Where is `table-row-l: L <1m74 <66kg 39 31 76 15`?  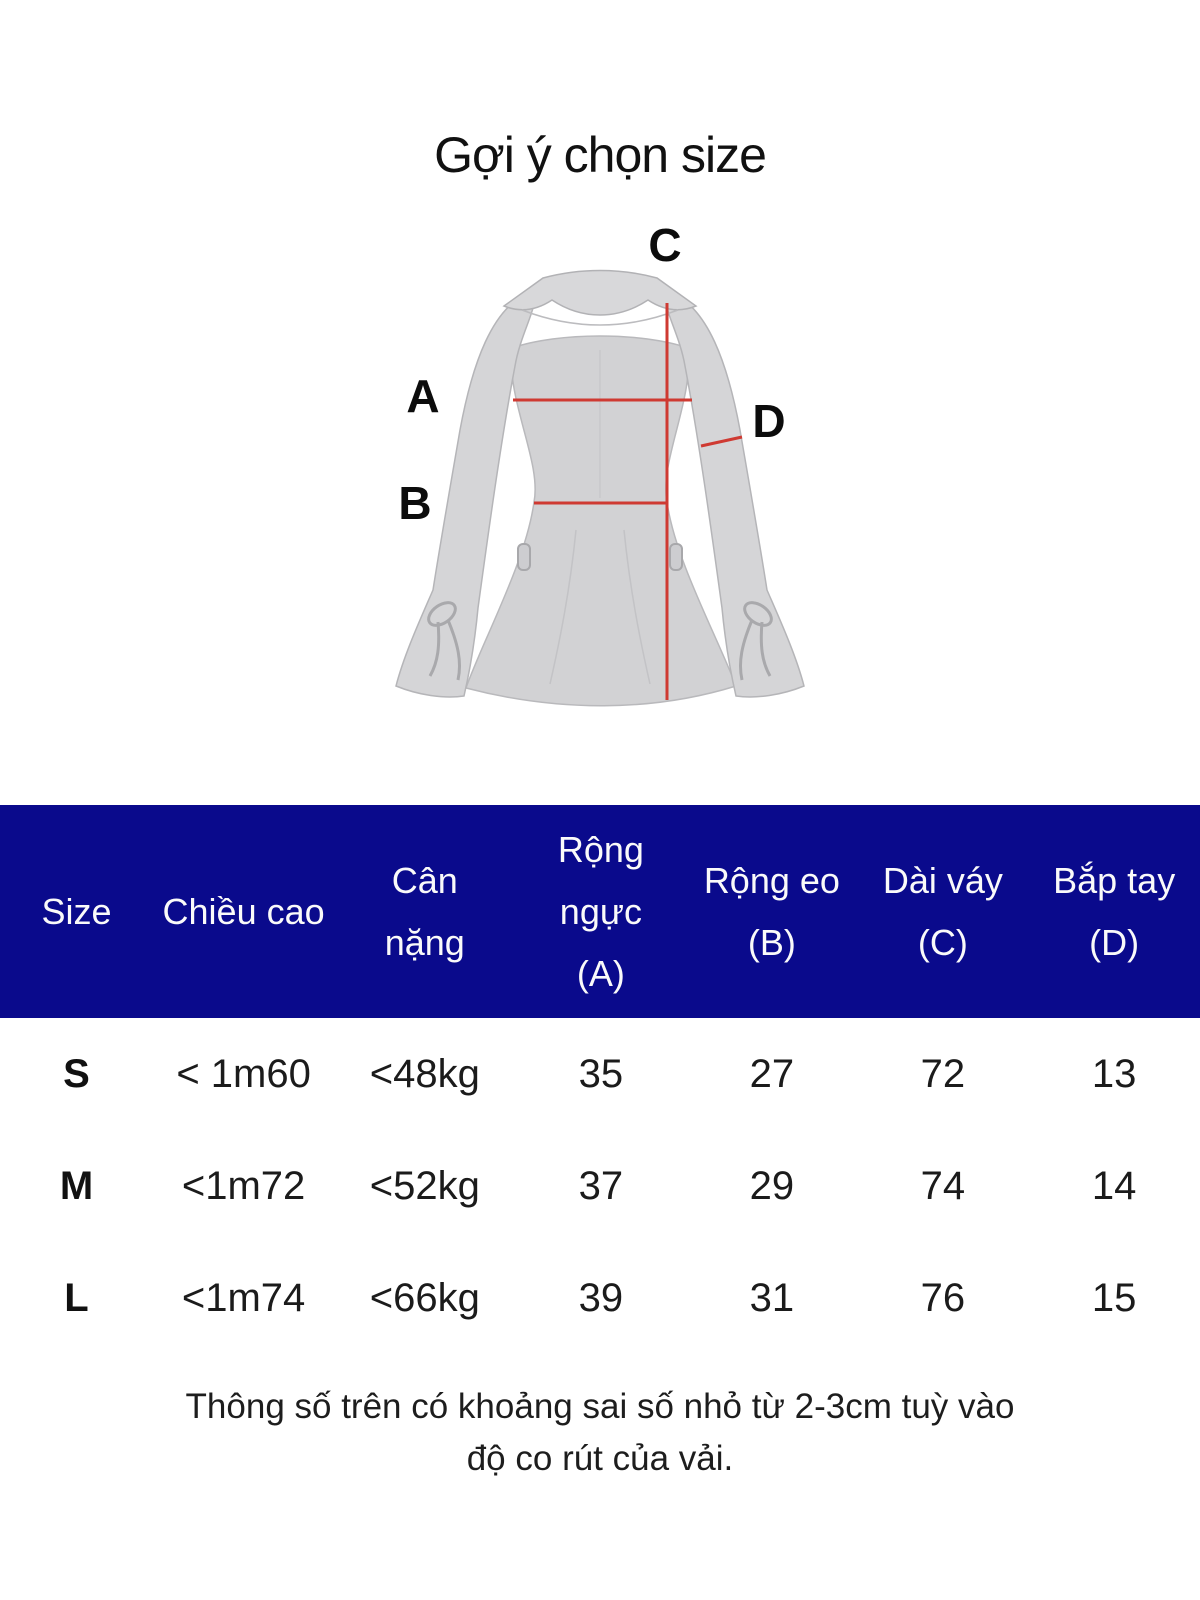 table-row-l: L <1m74 <66kg 39 31 76 15 is located at coordinates (600, 1298).